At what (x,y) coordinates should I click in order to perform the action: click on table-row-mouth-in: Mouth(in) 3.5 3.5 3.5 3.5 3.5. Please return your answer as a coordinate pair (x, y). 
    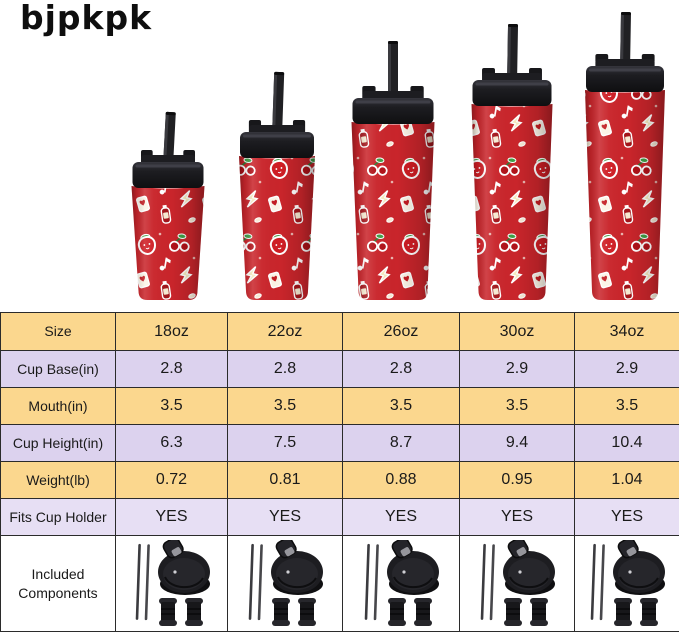
    Looking at the image, I should click on (339, 406).